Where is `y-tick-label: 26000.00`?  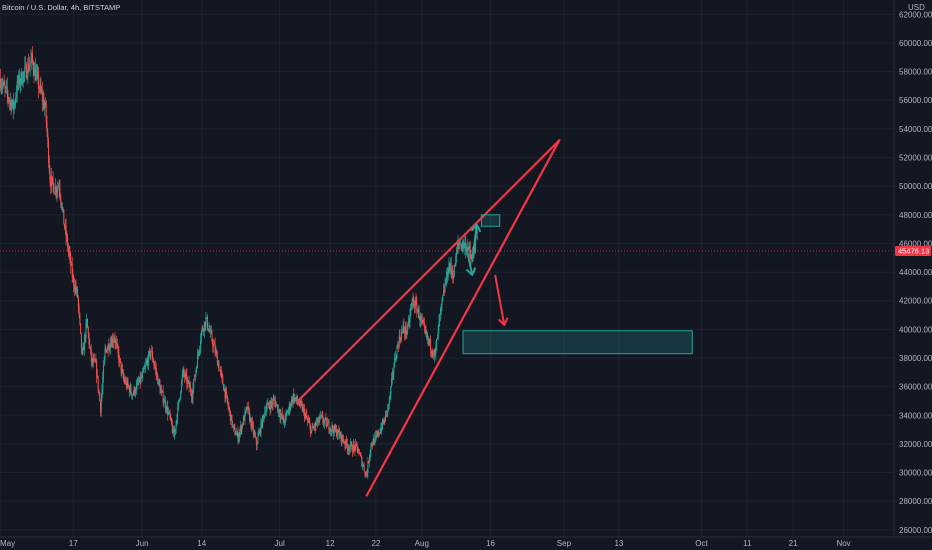
y-tick-label: 26000.00 is located at coordinates (915, 530).